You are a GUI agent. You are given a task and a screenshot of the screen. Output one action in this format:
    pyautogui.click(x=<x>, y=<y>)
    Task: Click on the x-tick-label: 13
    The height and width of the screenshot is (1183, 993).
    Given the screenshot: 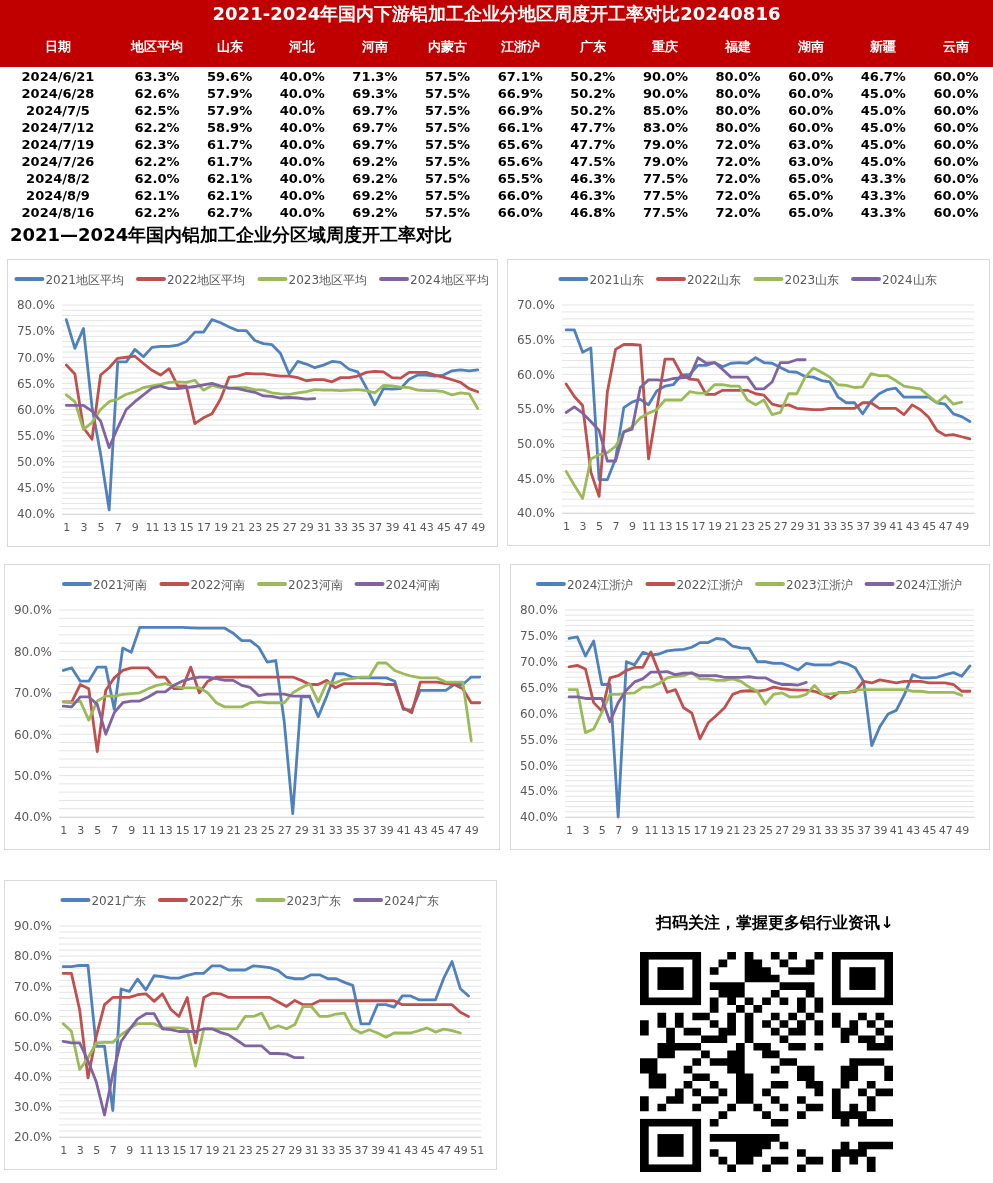 What is the action you would take?
    pyautogui.click(x=665, y=526)
    